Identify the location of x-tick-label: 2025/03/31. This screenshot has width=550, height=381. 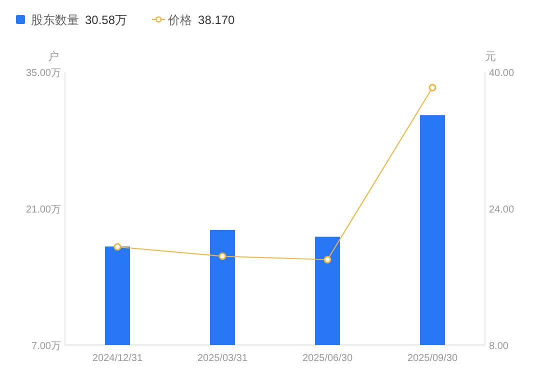
(222, 358).